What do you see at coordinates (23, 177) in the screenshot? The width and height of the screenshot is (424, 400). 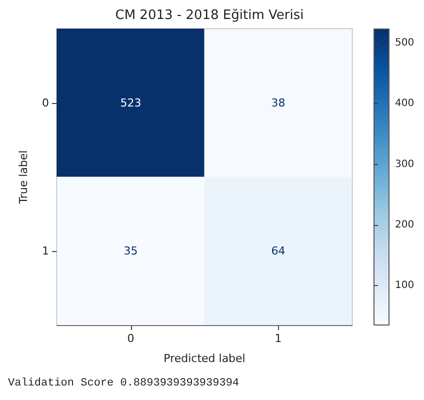 I see `y-axis-title: True label` at bounding box center [23, 177].